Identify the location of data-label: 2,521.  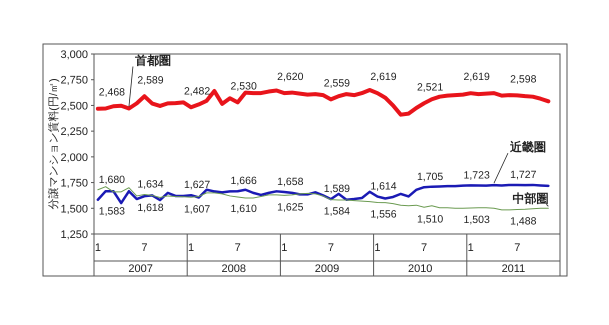
(430, 87).